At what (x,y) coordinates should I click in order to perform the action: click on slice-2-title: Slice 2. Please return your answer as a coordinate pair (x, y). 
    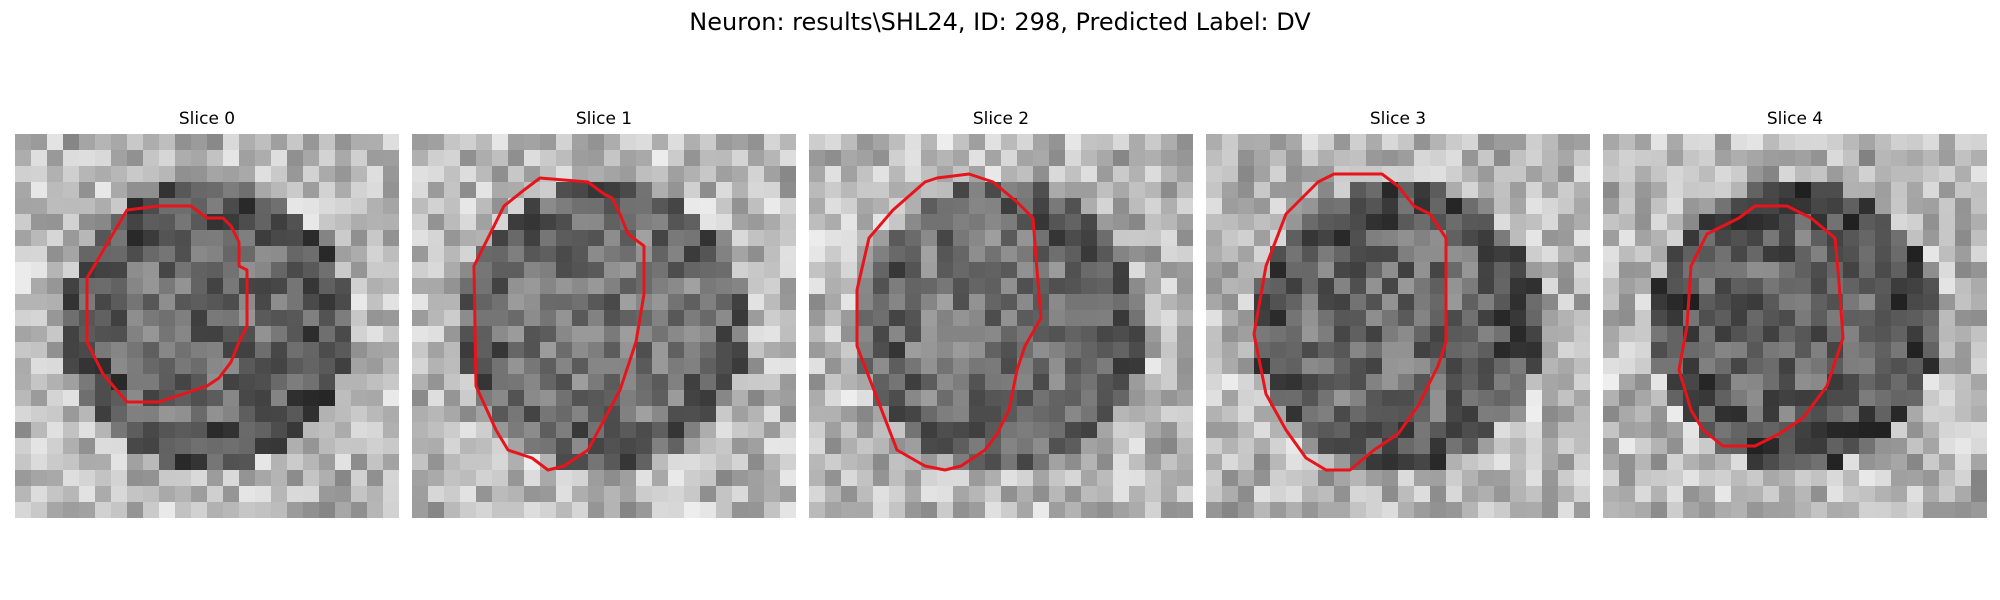
    Looking at the image, I should click on (1001, 119).